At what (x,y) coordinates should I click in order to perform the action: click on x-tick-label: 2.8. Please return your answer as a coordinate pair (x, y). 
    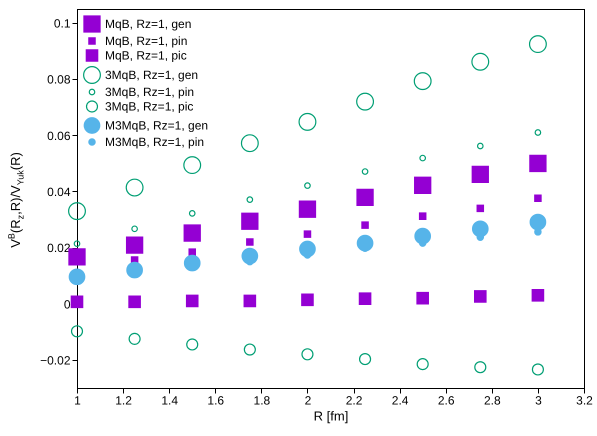
    Looking at the image, I should click on (492, 401).